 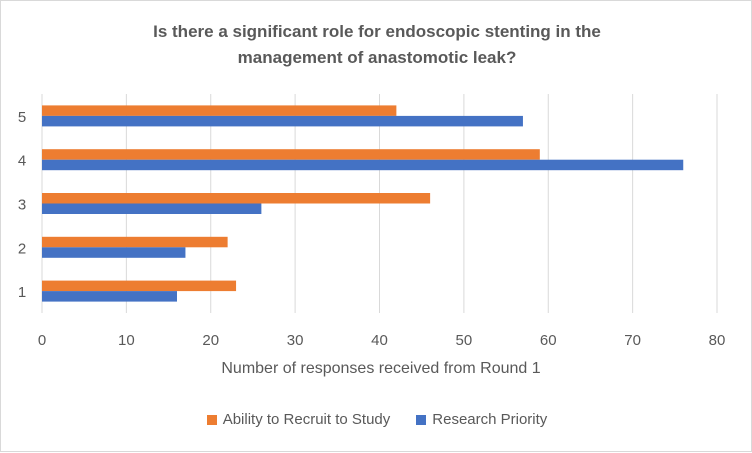 I want to click on x-tick-label-30: 30, so click(x=295, y=340).